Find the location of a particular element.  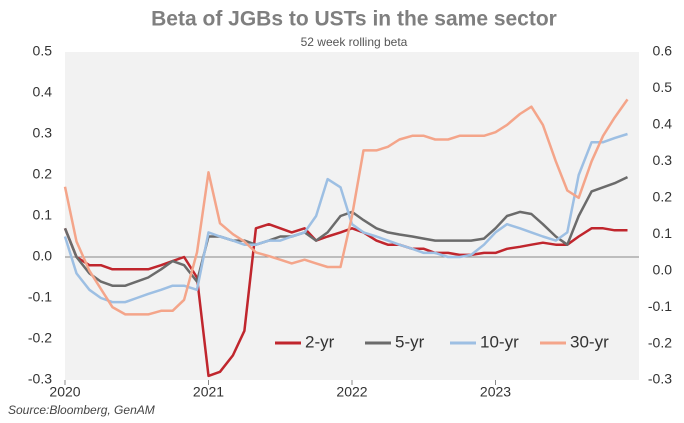

y-tick-label: -0.1 is located at coordinates (40, 297).